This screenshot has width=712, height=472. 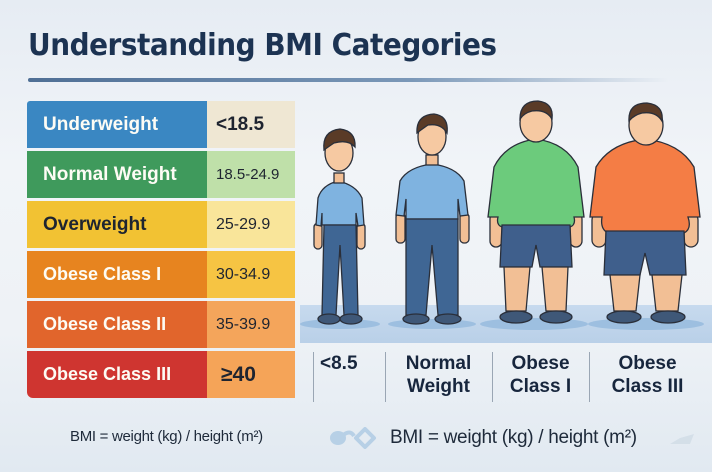 What do you see at coordinates (513, 437) in the screenshot?
I see `bmi-formula-right: BMI = weight (kg) / height (m²)` at bounding box center [513, 437].